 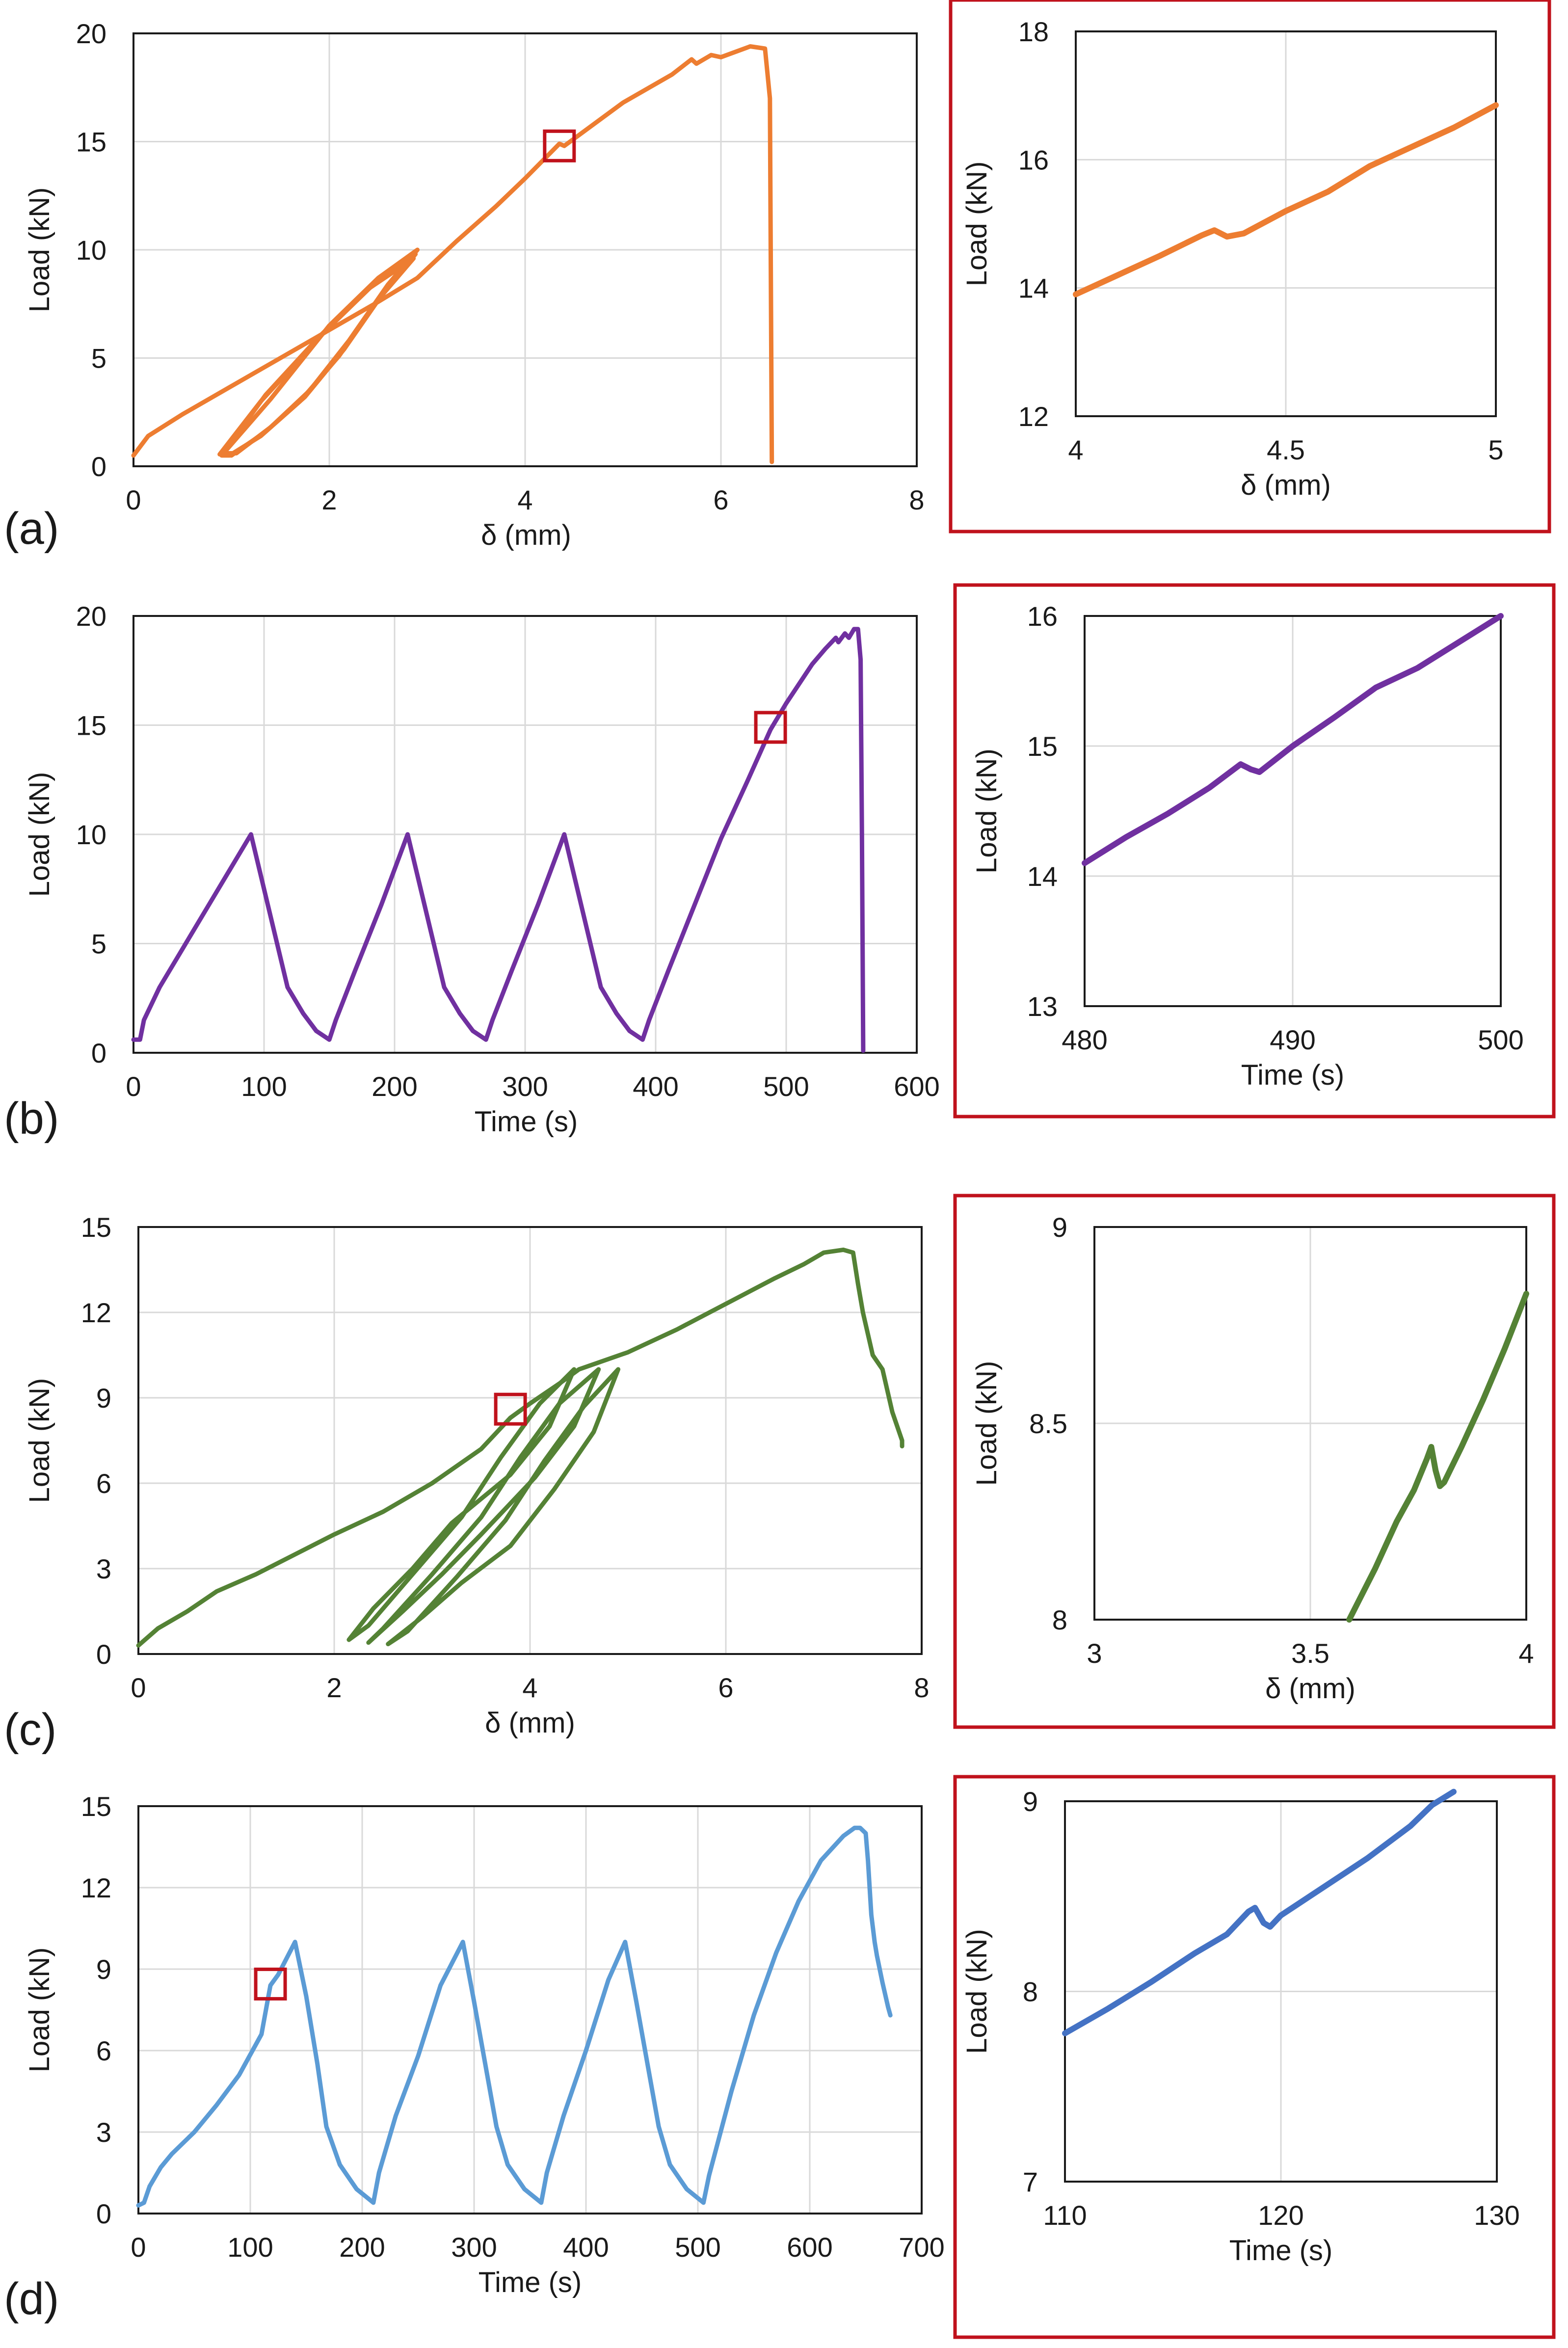 What do you see at coordinates (1033, 31) in the screenshot?
I see `y-tick-label: 18` at bounding box center [1033, 31].